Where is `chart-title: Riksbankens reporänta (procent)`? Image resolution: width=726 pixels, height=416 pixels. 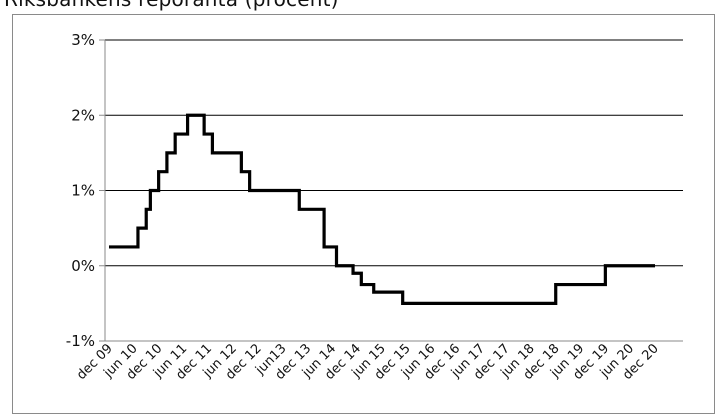
chart-title: Riksbankens reporänta (procent) is located at coordinates (171, 5).